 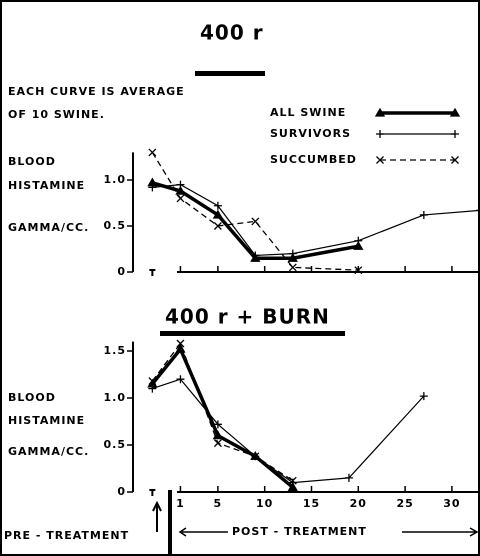 I want to click on x-tick-label: 25, so click(x=404, y=503).